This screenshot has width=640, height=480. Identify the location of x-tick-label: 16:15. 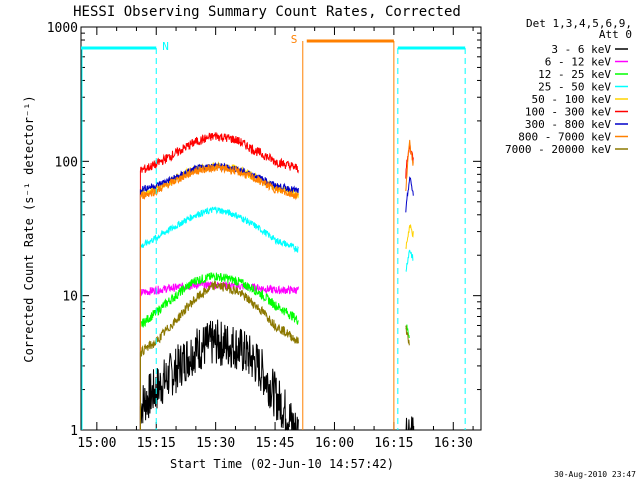
(393, 443).